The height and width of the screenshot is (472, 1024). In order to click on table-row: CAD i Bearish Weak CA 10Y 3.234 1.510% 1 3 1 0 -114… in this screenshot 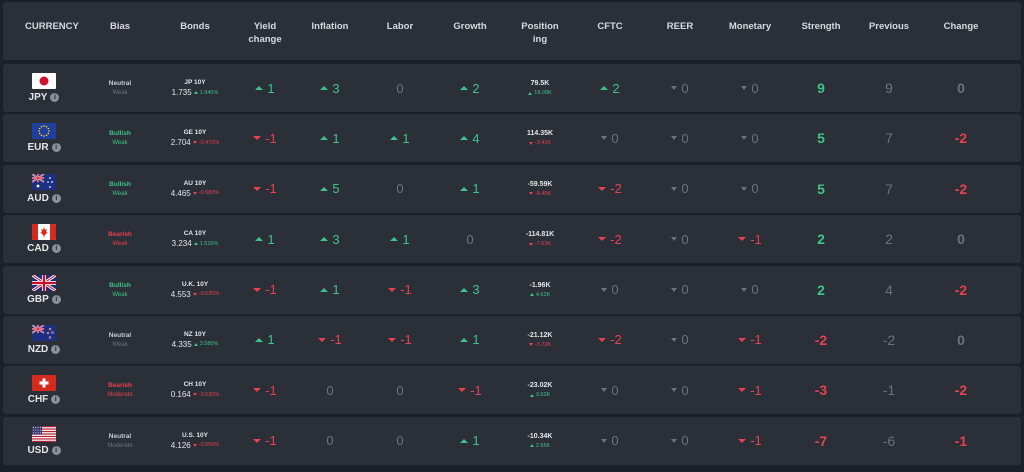, I will do `click(512, 239)`.